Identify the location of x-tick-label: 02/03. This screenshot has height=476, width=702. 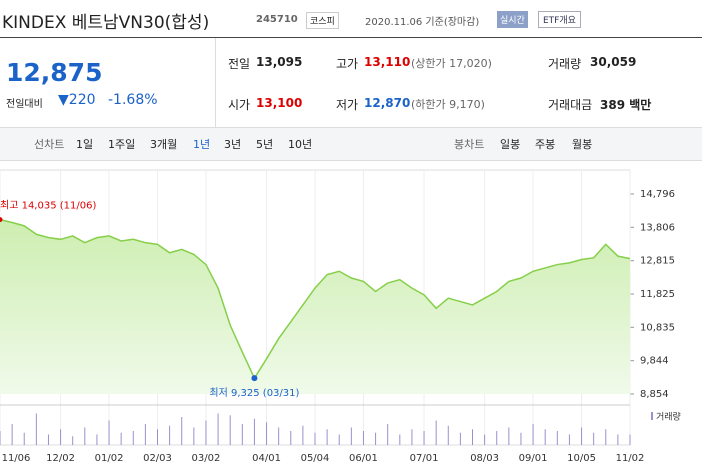
(157, 458).